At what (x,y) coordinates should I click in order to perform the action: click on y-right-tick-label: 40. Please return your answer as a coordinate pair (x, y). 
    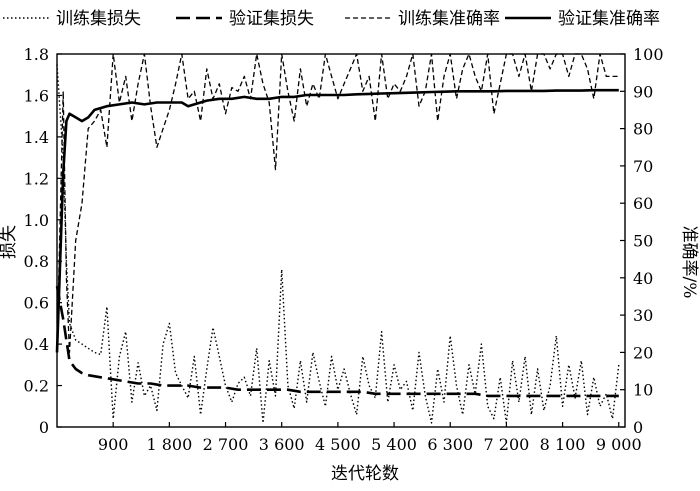
    Looking at the image, I should click on (643, 278).